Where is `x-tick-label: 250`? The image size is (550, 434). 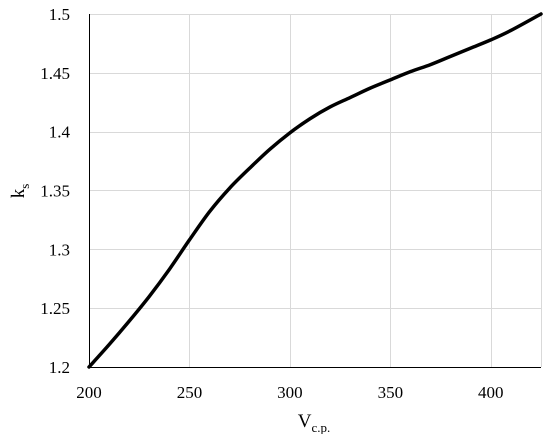
x-tick-label: 250 is located at coordinates (190, 392).